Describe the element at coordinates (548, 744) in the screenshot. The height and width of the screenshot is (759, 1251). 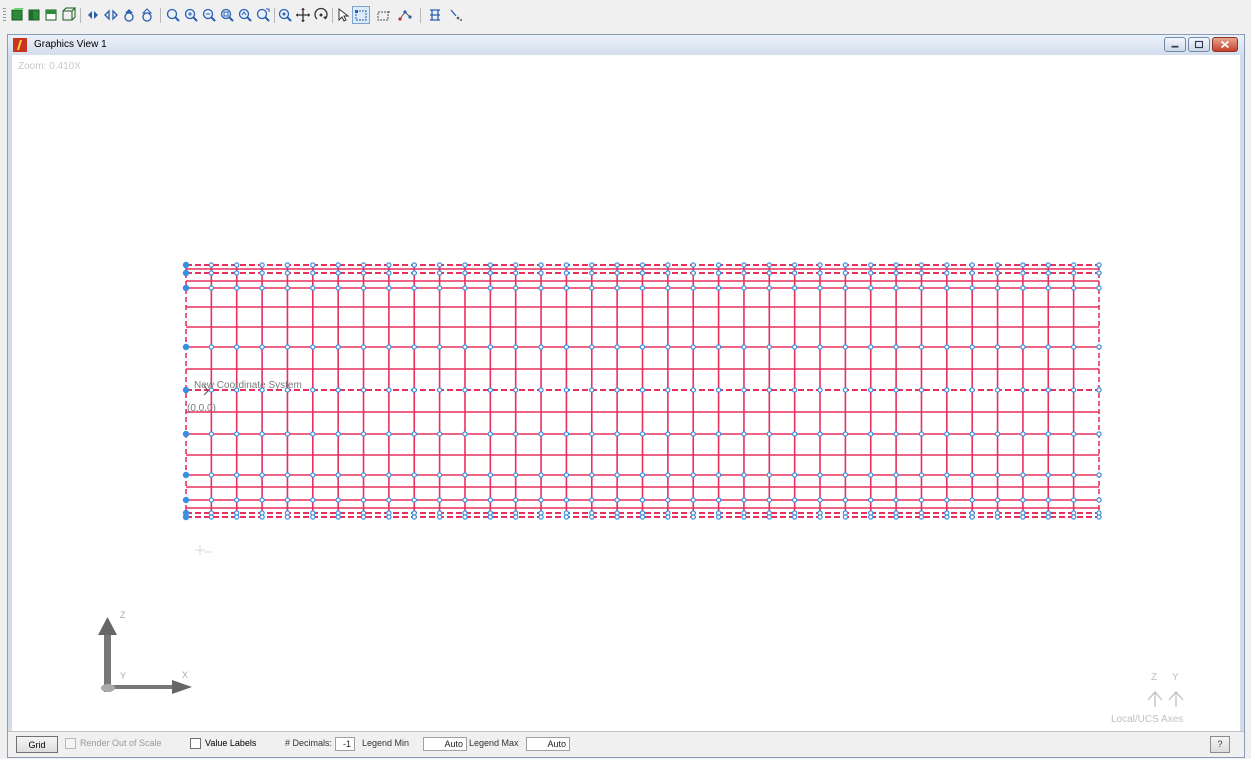
I see `legend-max-input: Auto` at that location.